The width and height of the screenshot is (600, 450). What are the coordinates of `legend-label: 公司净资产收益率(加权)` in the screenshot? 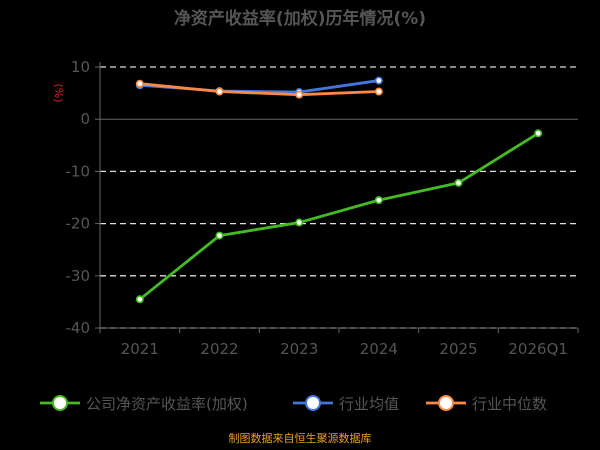 It's located at (167, 404).